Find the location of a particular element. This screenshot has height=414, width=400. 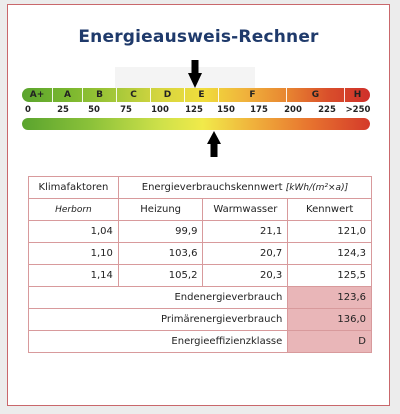

class-e: E is located at coordinates (201, 95).